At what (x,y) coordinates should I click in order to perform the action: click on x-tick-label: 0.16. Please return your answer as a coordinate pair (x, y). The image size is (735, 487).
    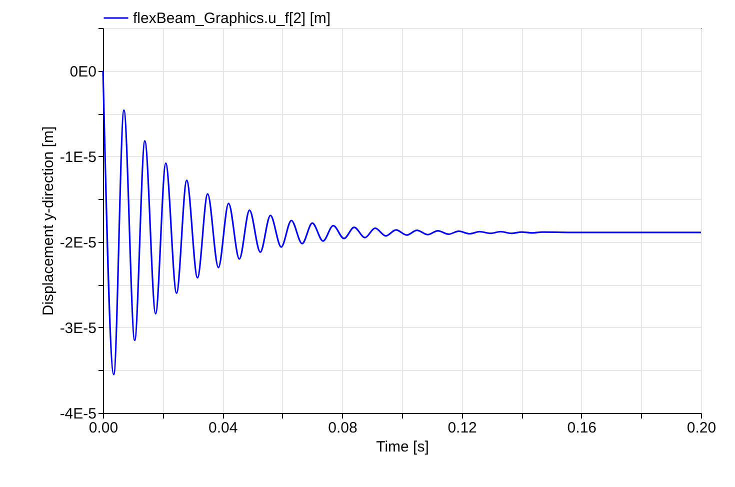
    Looking at the image, I should click on (581, 428).